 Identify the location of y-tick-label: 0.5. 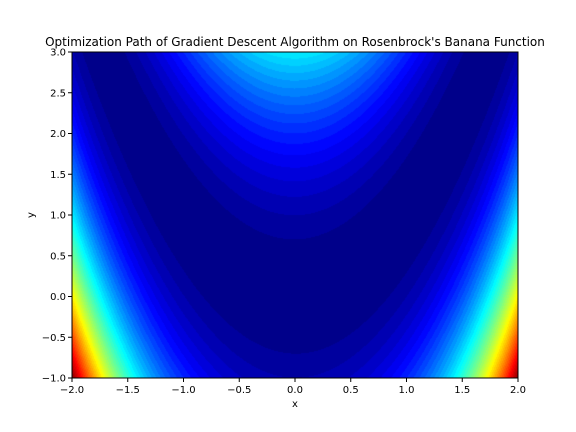
(58, 256).